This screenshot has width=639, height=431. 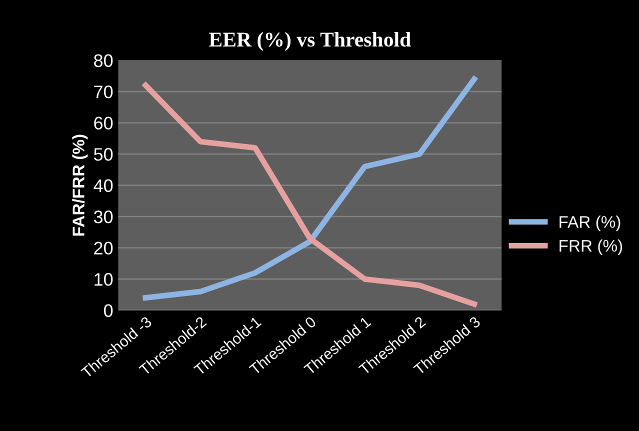 I want to click on y-tick-label: 20, so click(x=103, y=248).